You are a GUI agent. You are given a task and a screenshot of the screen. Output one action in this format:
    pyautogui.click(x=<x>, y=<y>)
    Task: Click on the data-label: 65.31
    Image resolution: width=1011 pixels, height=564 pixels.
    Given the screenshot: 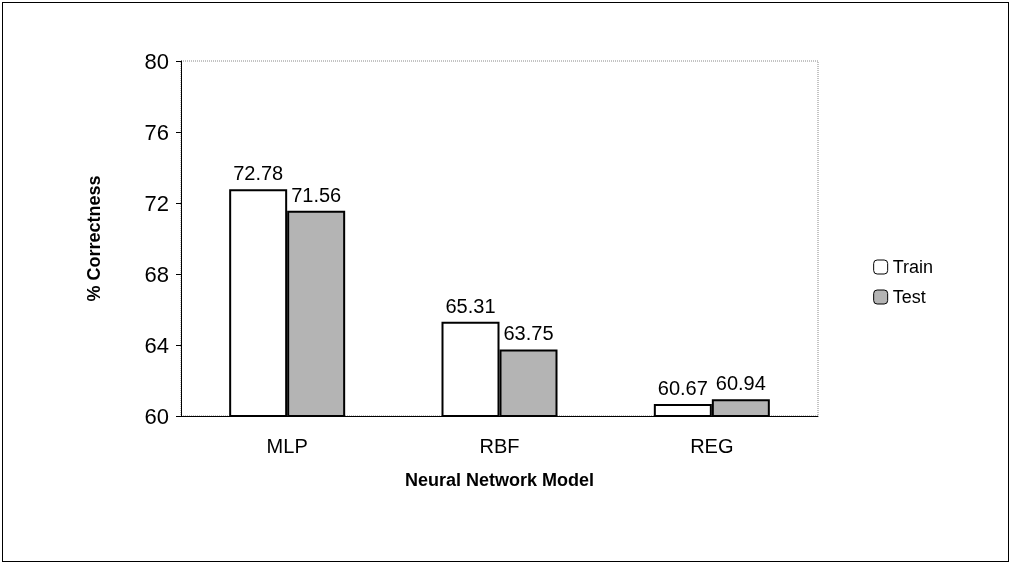 What is the action you would take?
    pyautogui.click(x=470, y=305)
    